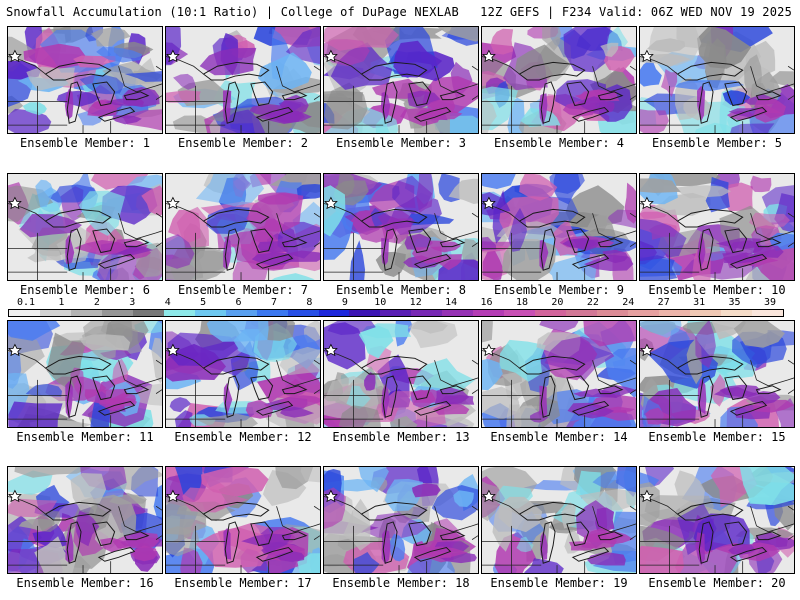 This screenshot has height=600, width=800. I want to click on ensemble-member-label: Ensemble Member: 19, so click(559, 583).